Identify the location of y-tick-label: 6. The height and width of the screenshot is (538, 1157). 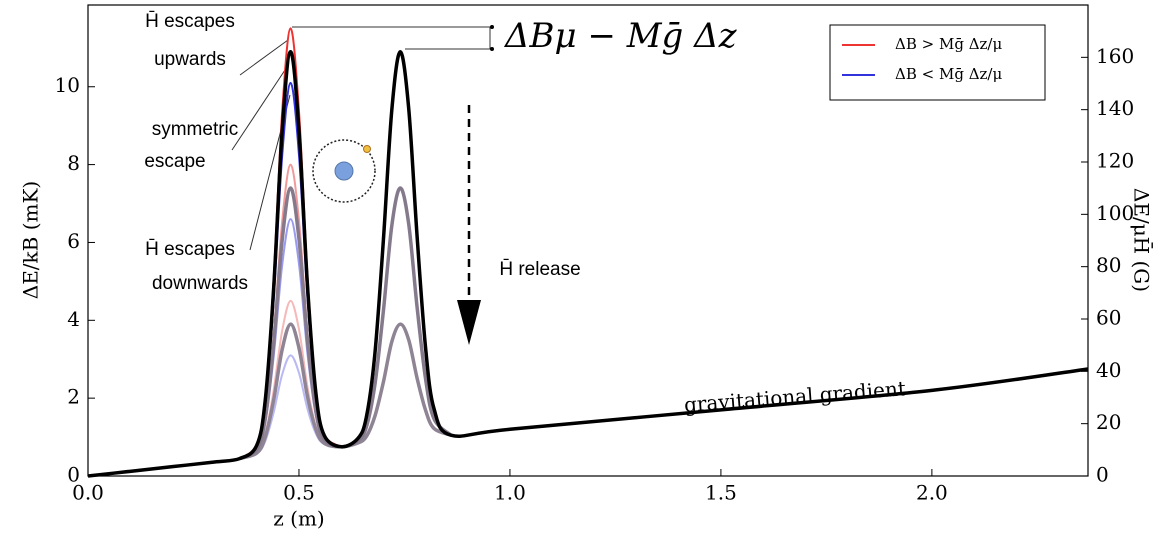
(73, 241).